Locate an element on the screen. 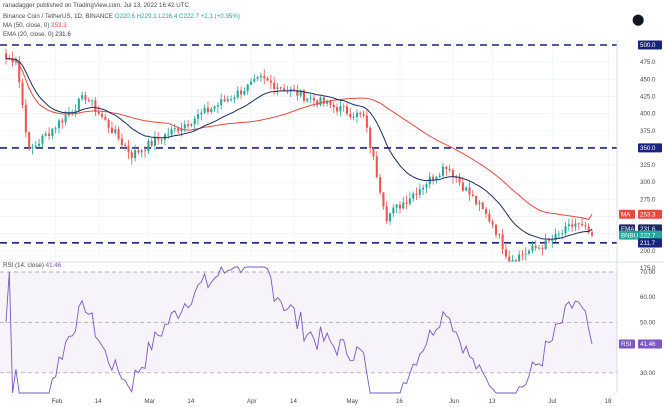 The height and width of the screenshot is (407, 664). price-tick-label: 200.0 is located at coordinates (648, 251).